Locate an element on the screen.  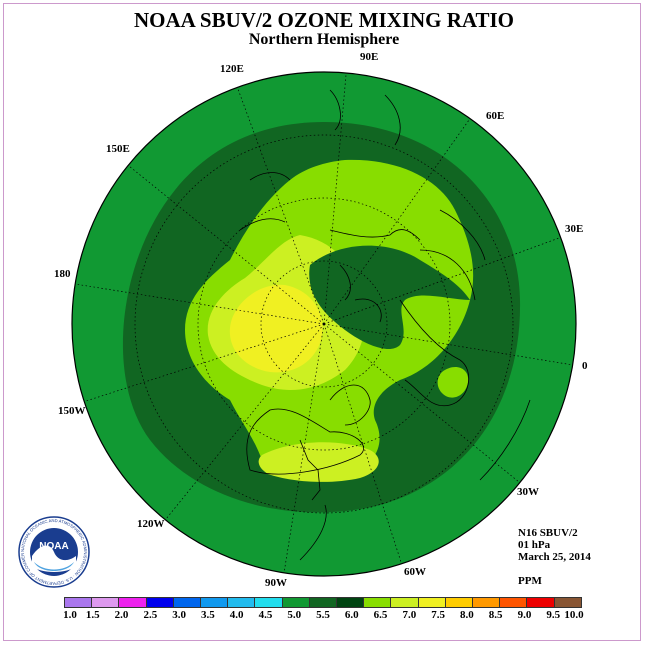
lon-label-30w: 30W is located at coordinates (528, 492).